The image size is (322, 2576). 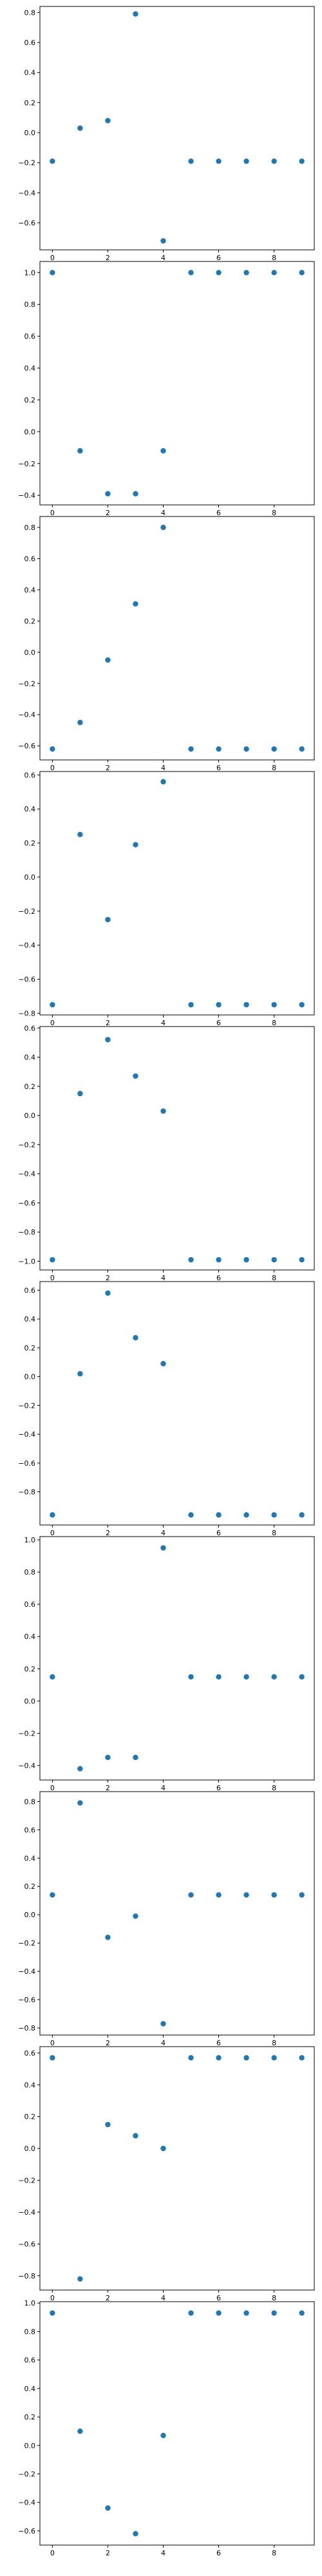 I want to click on subplot-6: −0.8 −0.6 −0.4 −0.2 0.0 0.2 0.4 0.6 0 2 4 6 8, so click(x=167, y=1409).